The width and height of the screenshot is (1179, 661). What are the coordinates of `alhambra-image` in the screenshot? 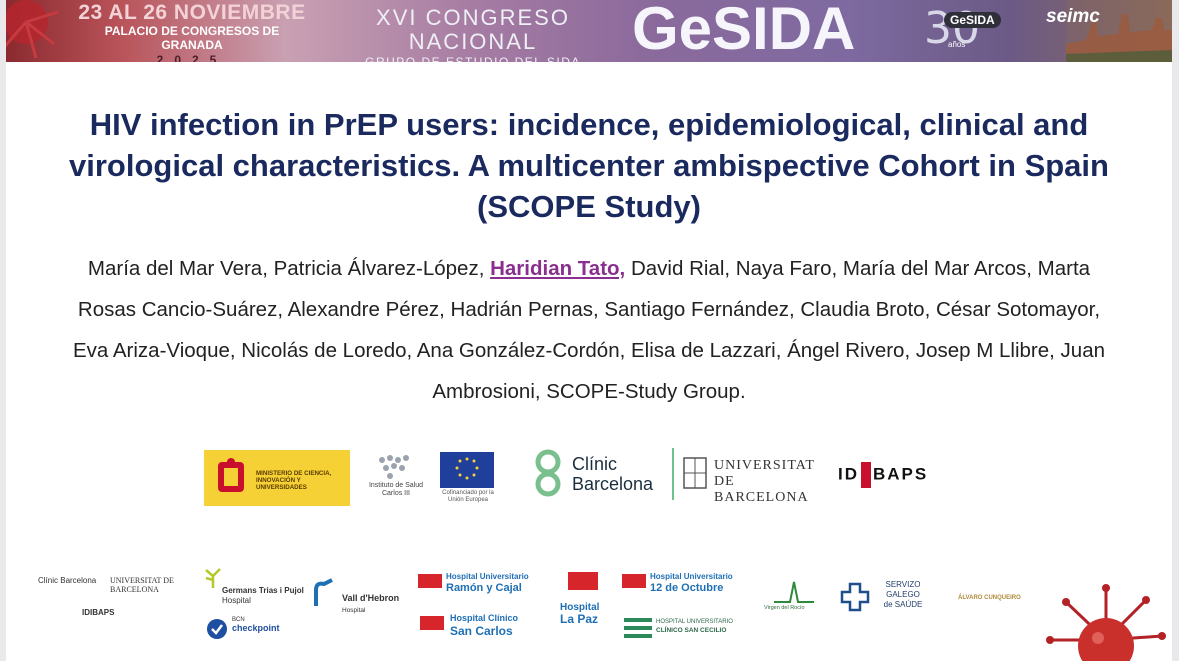 It's located at (1119, 31).